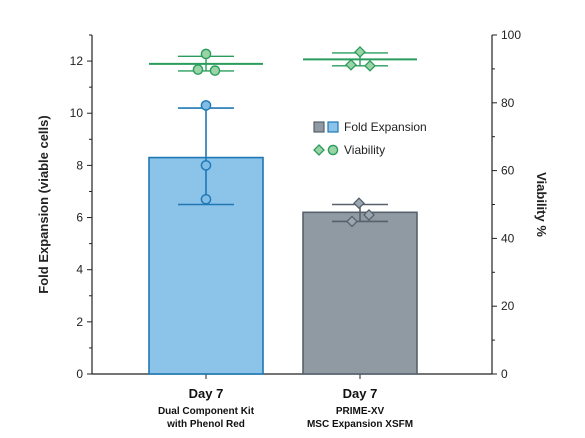 The width and height of the screenshot is (585, 438). I want to click on left-tick-label: 0, so click(79, 374).